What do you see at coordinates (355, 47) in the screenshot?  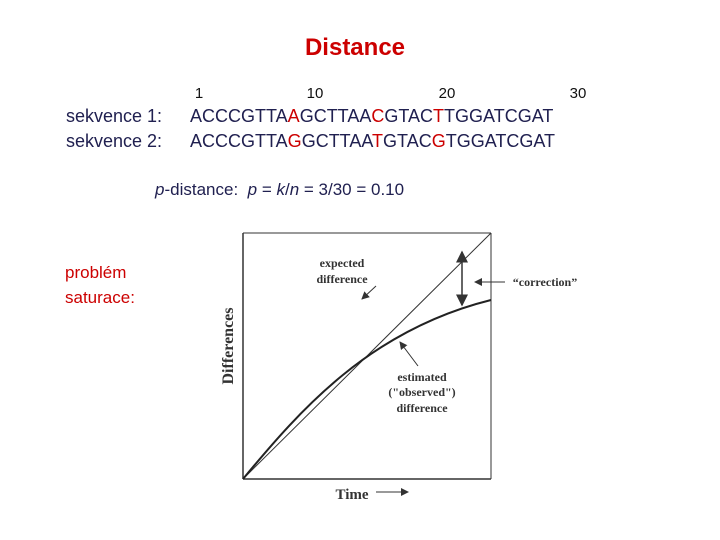 I see `title: Distance` at bounding box center [355, 47].